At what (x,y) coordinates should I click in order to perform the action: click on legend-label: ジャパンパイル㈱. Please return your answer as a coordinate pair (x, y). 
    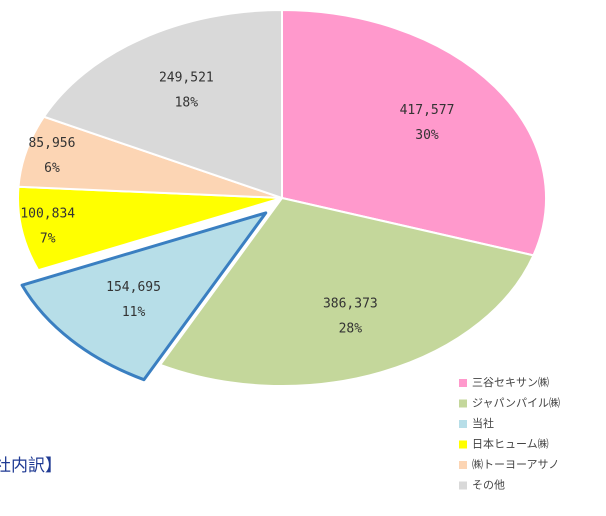
    Looking at the image, I should click on (516, 403).